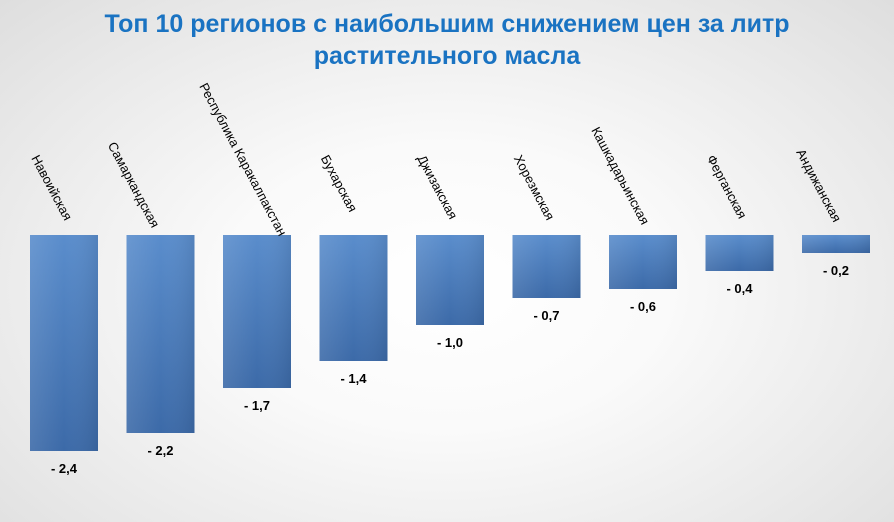 This screenshot has width=894, height=522. Describe the element at coordinates (836, 270) in the screenshot. I see `value-label-9: - 0,2` at that location.